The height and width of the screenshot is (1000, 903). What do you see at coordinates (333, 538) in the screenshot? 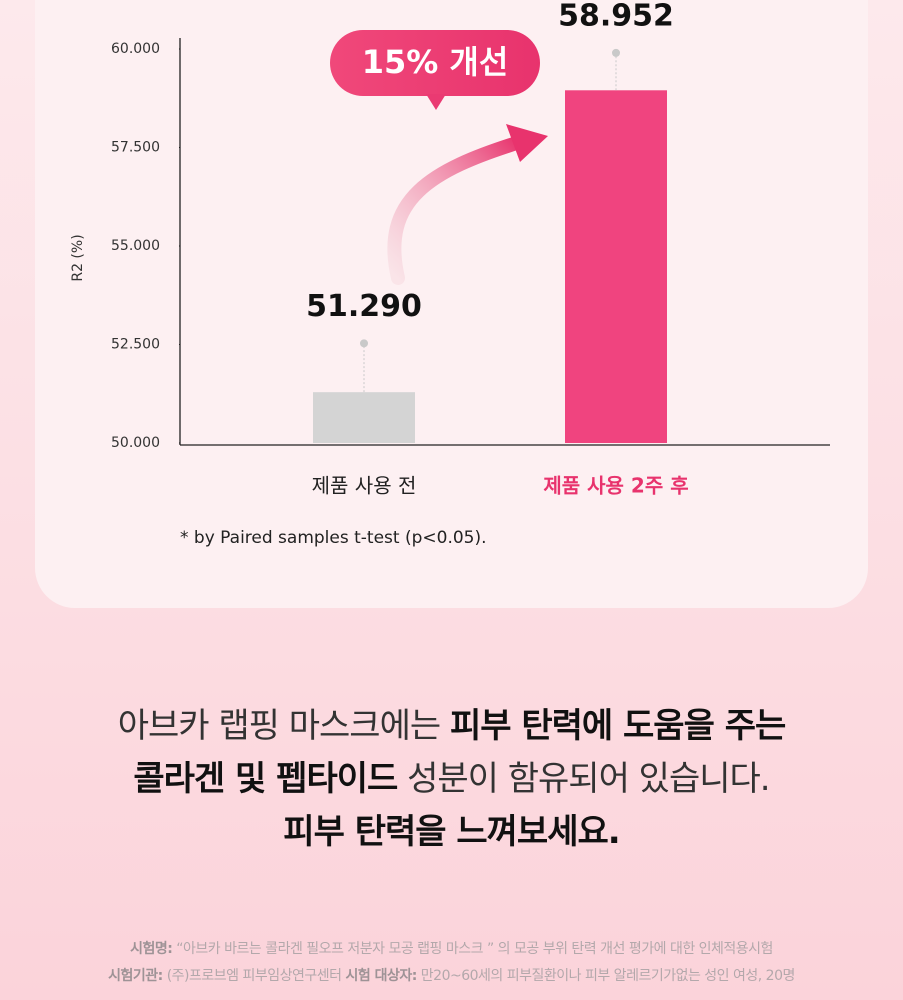
I see `footnote: * by Paired samples t-test (p<0.05).` at bounding box center [333, 538].